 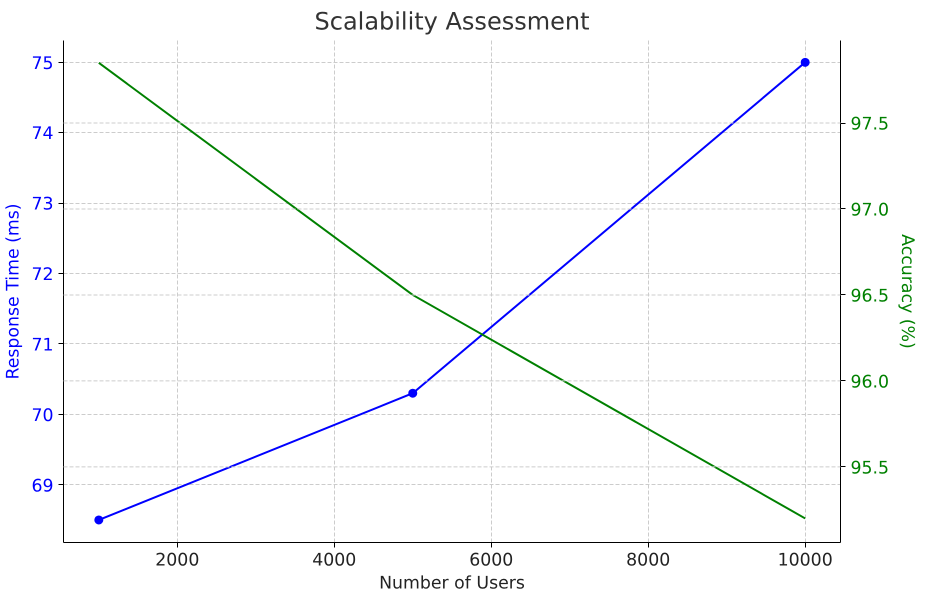 I want to click on y2-tick-label: 96.0, so click(x=870, y=382).